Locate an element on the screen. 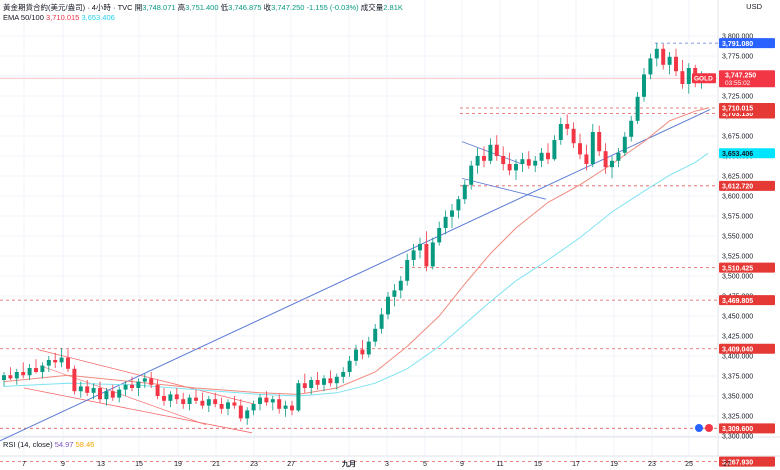  symbol-badge-bg is located at coordinates (704, 78).